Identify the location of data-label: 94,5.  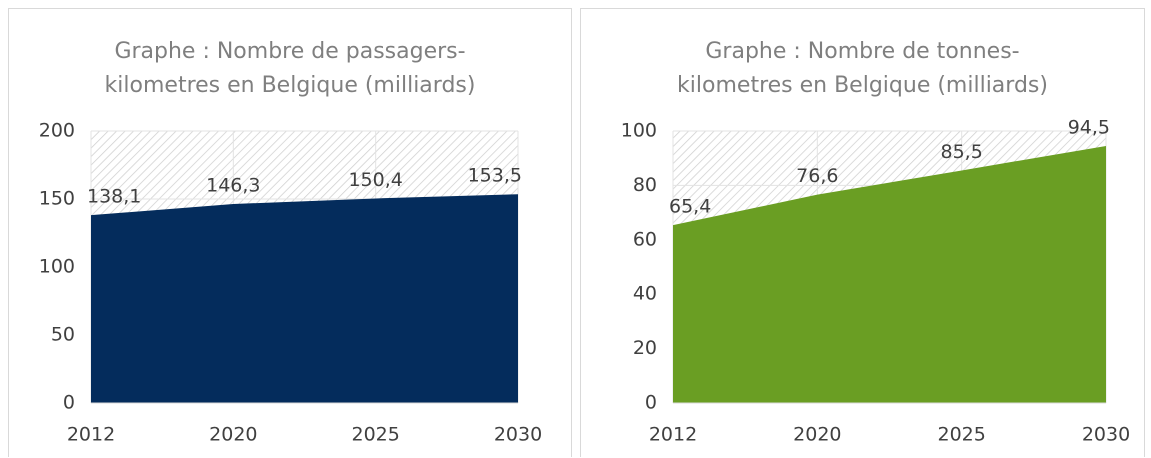
(1089, 127).